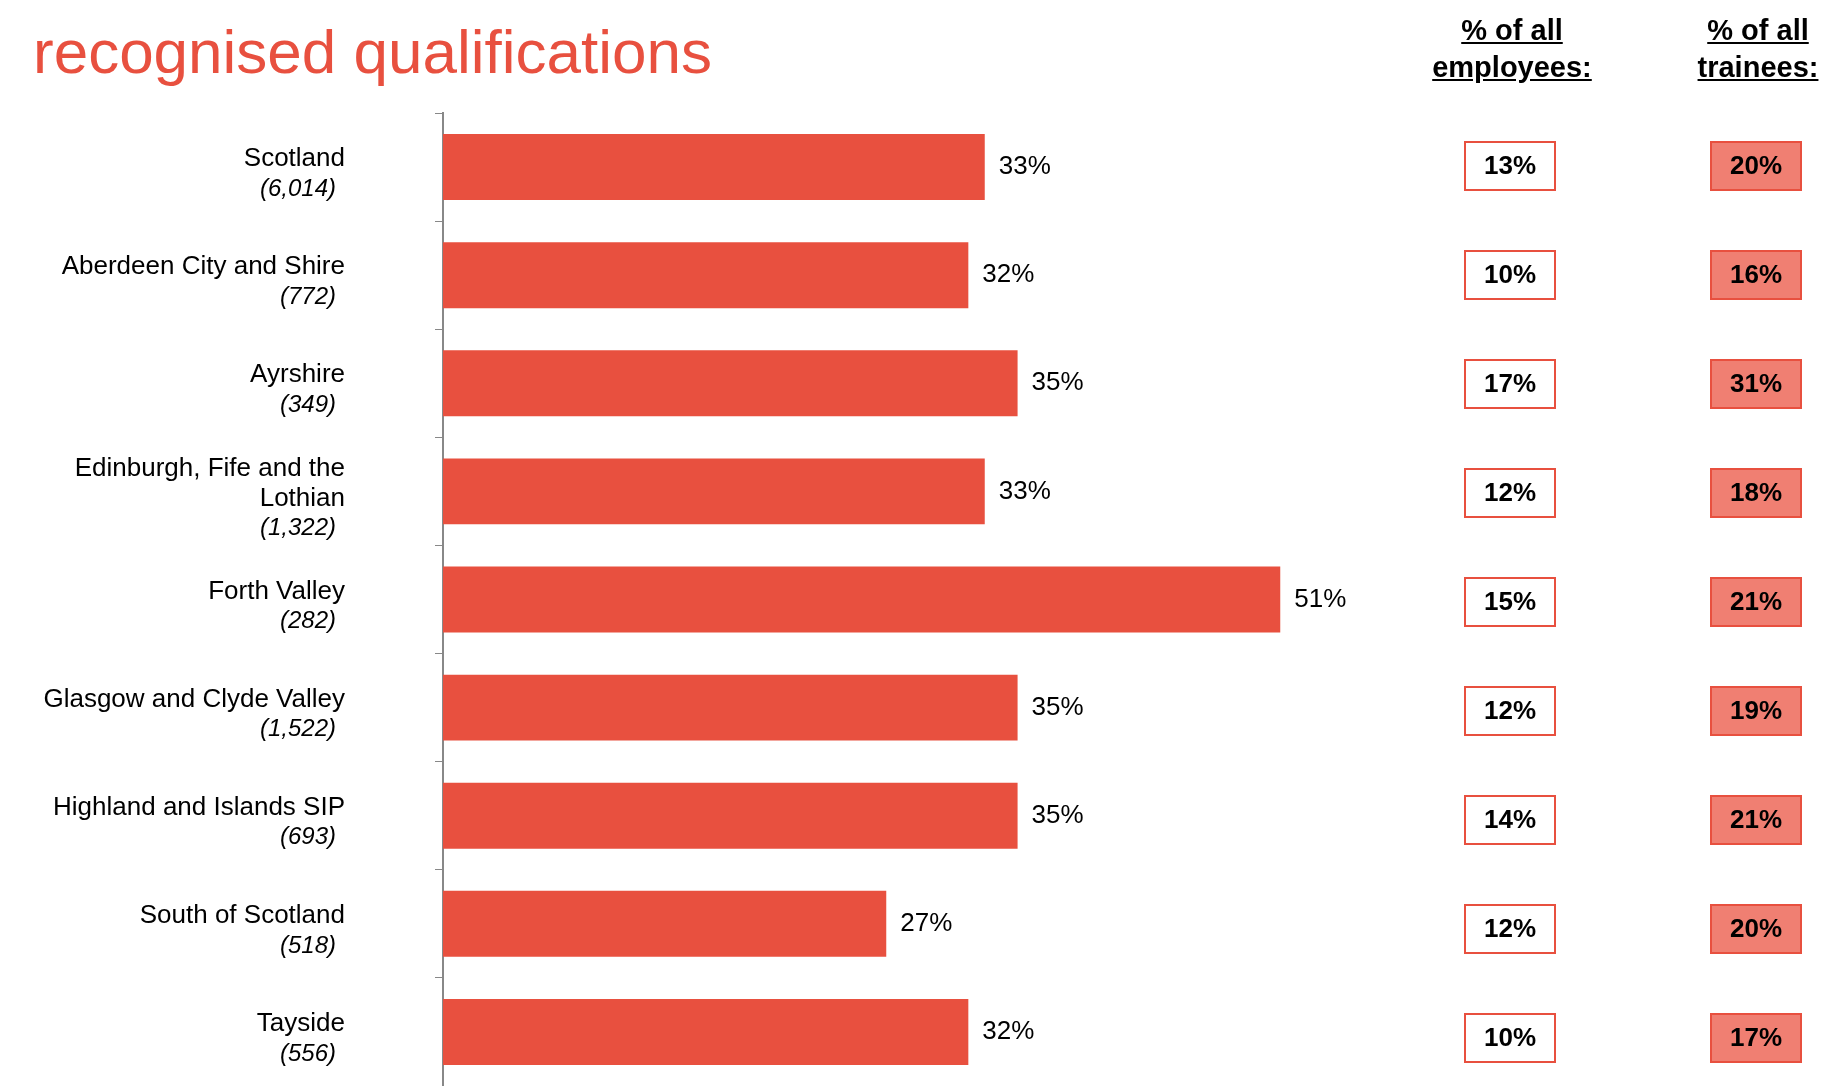  What do you see at coordinates (372, 51) in the screenshot?
I see `chart-title: recognised qualifications` at bounding box center [372, 51].